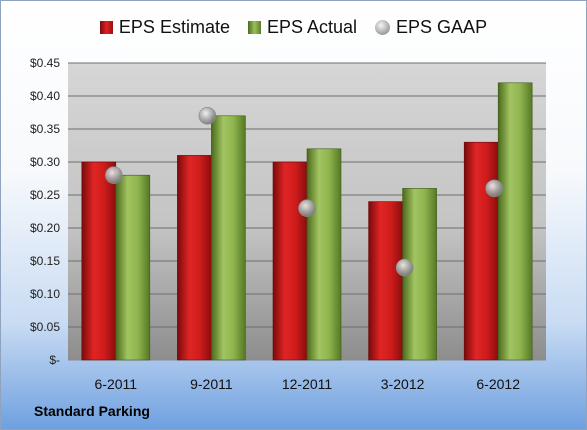 The height and width of the screenshot is (430, 587). Describe the element at coordinates (45, 96) in the screenshot. I see `y-tick-label: $0.40` at that location.